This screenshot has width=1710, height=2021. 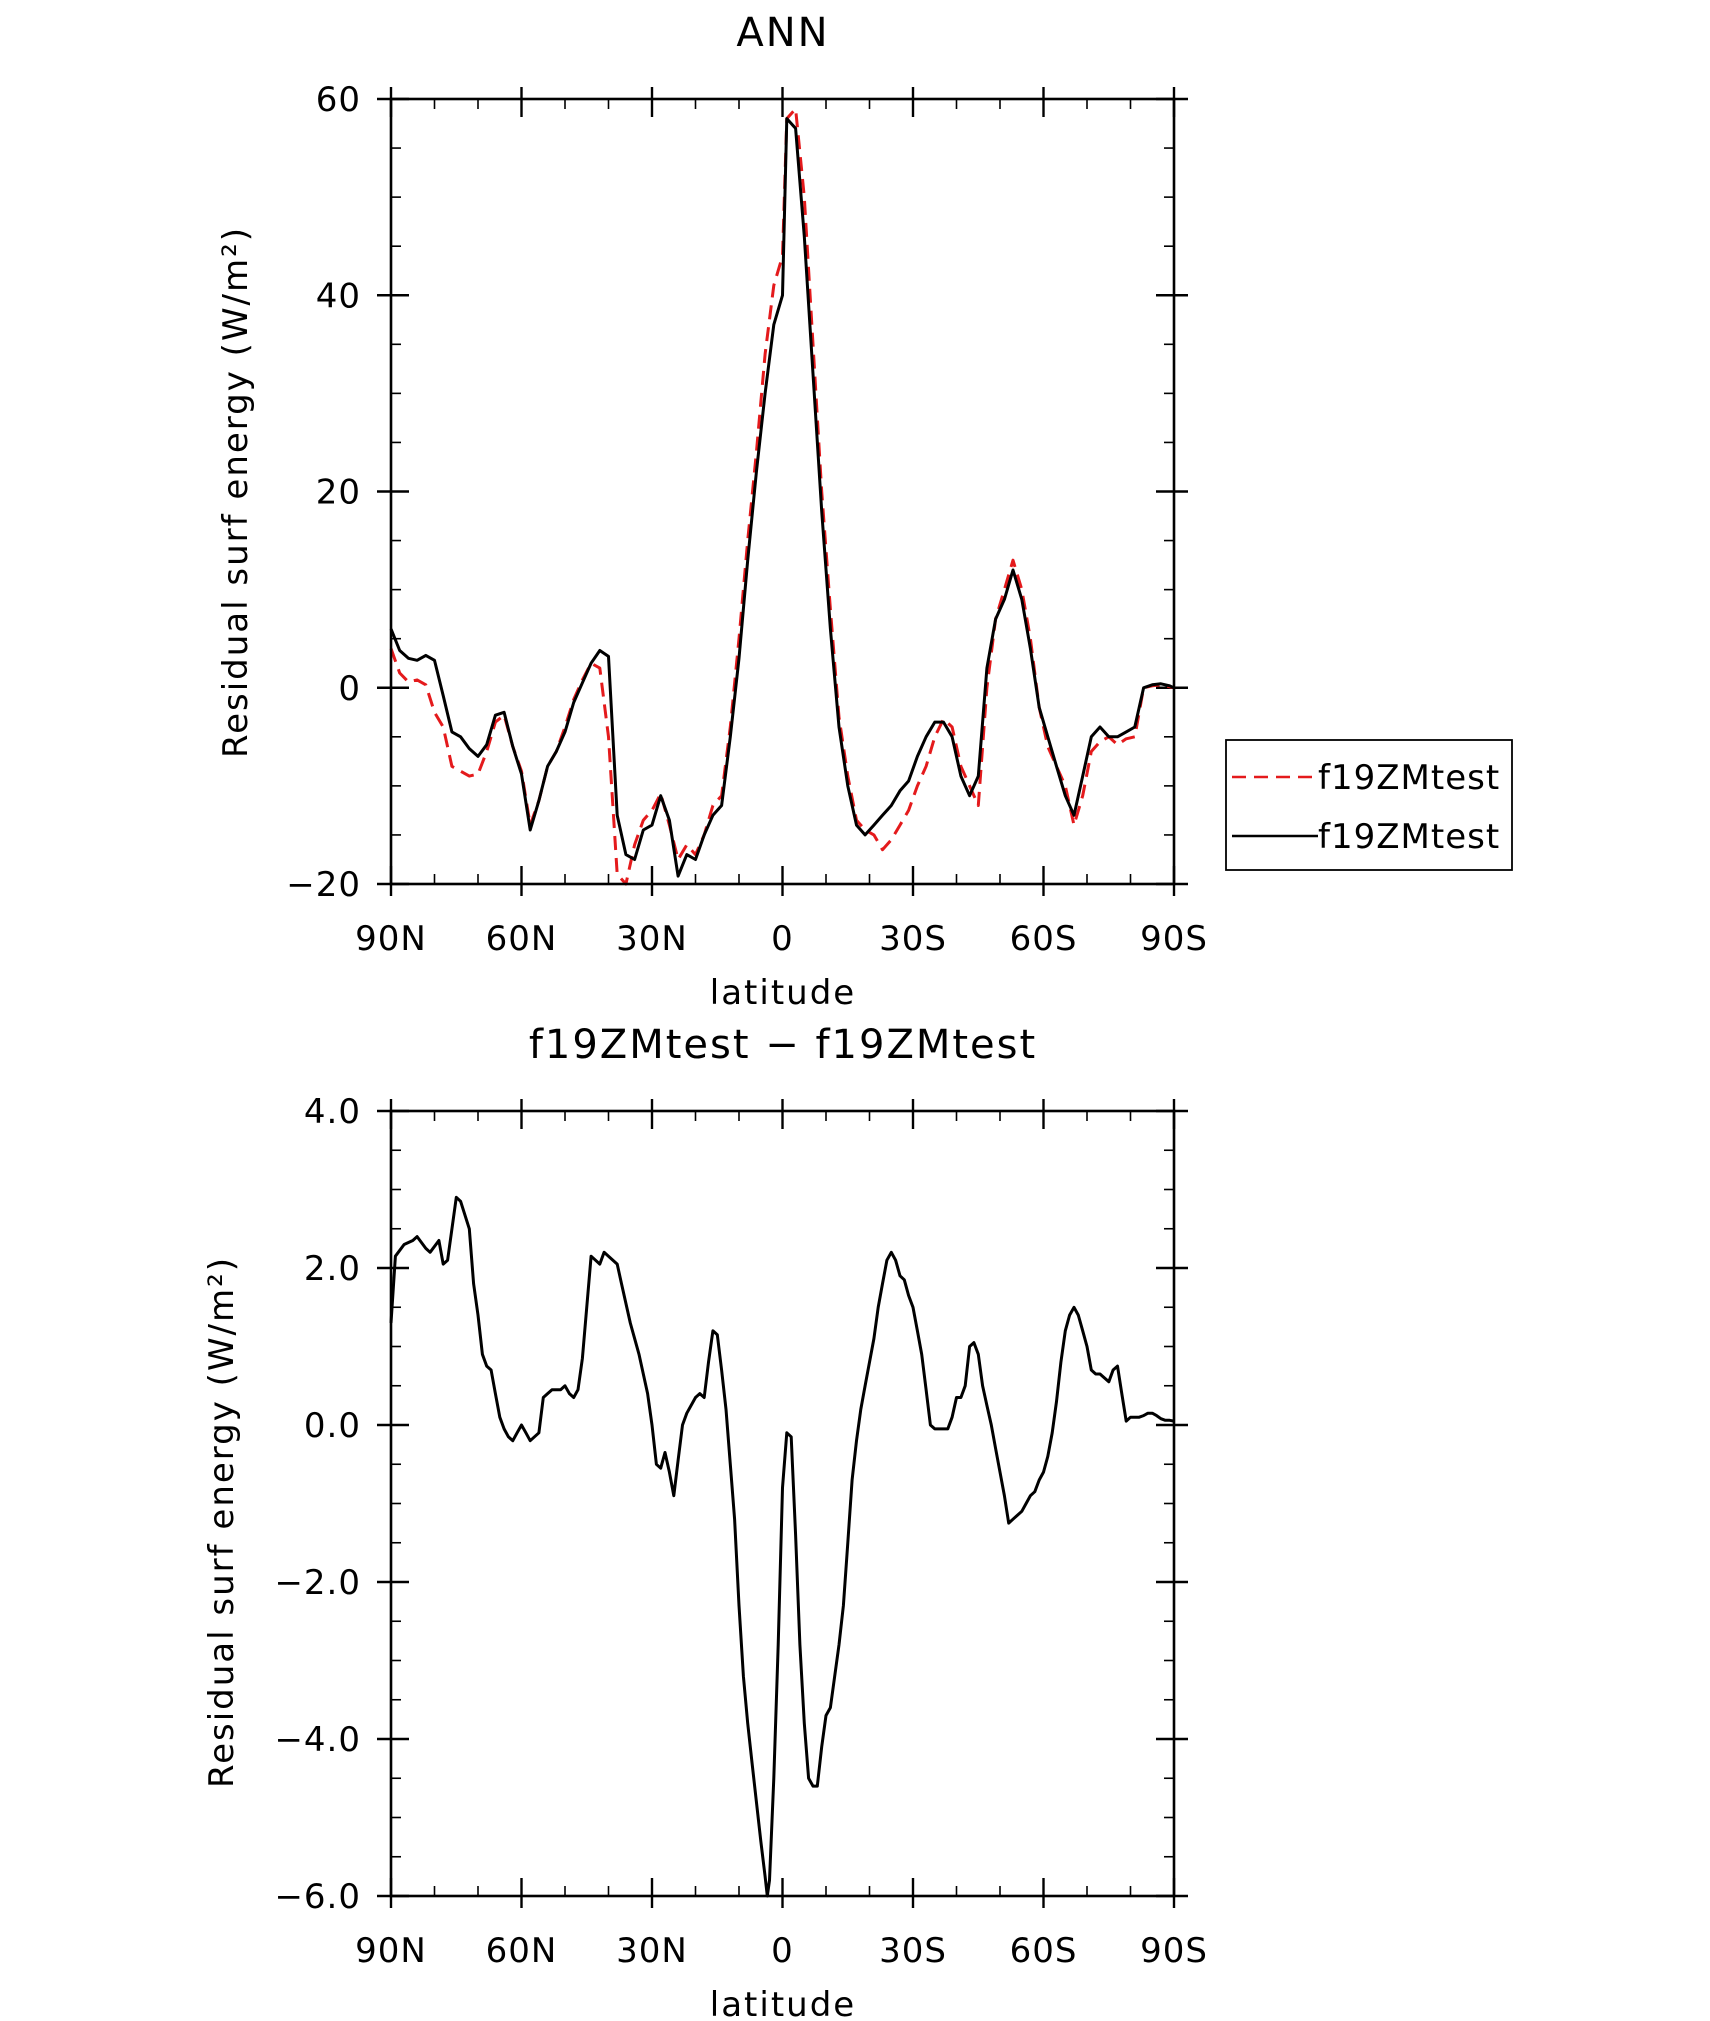 I want to click on bottom-panel-x-axis-label: latitude, so click(x=783, y=2003).